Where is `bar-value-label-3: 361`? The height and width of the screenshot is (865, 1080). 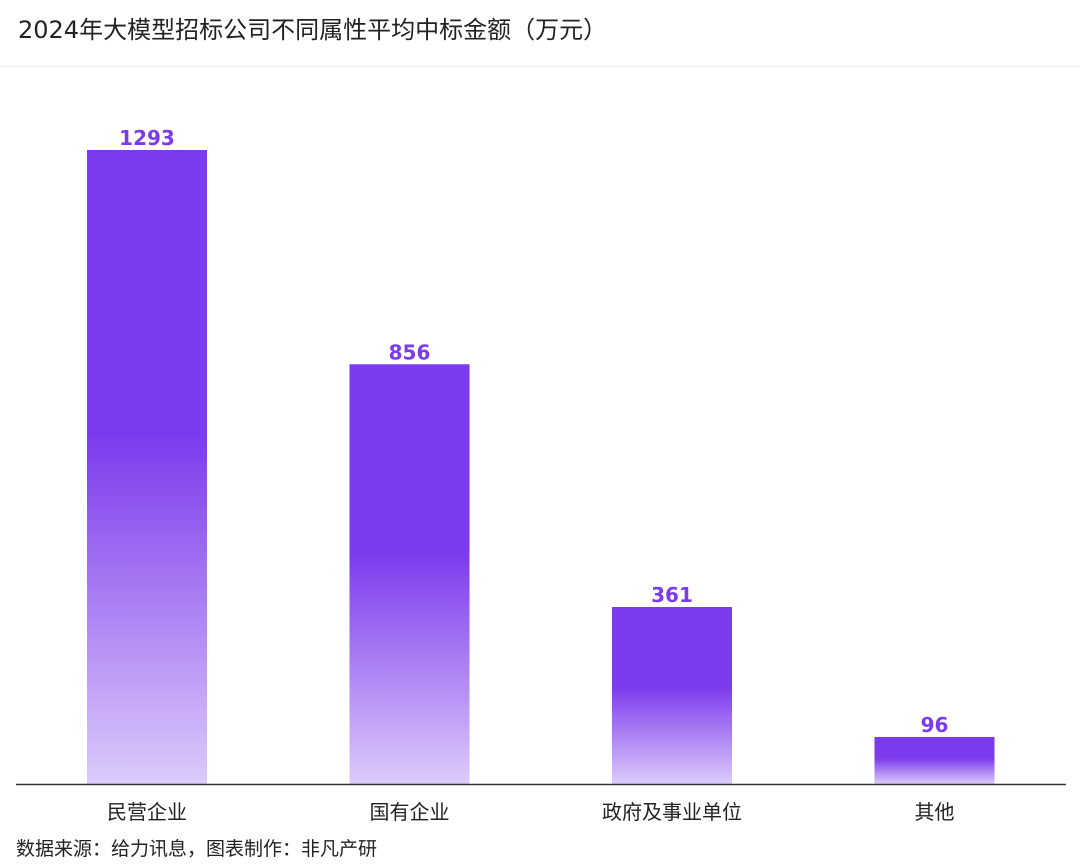 bar-value-label-3: 361 is located at coordinates (672, 595).